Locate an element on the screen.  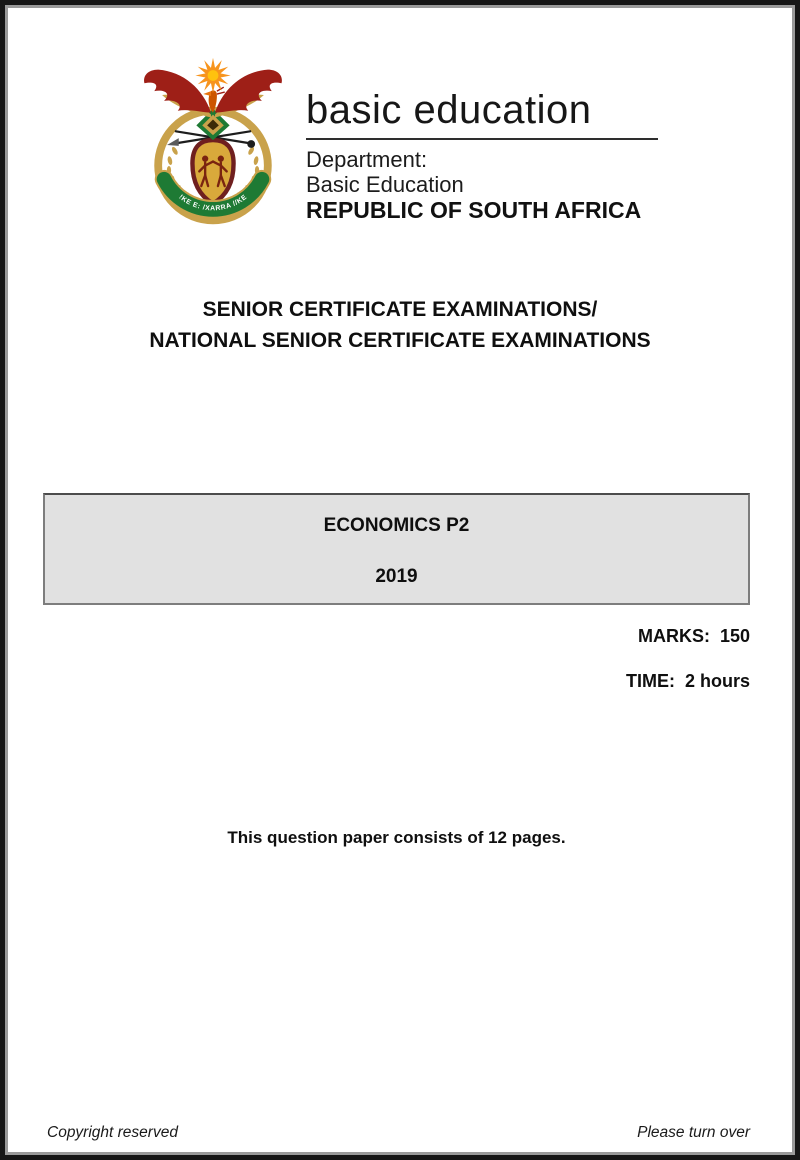
time-label: TIME: is located at coordinates (650, 681).